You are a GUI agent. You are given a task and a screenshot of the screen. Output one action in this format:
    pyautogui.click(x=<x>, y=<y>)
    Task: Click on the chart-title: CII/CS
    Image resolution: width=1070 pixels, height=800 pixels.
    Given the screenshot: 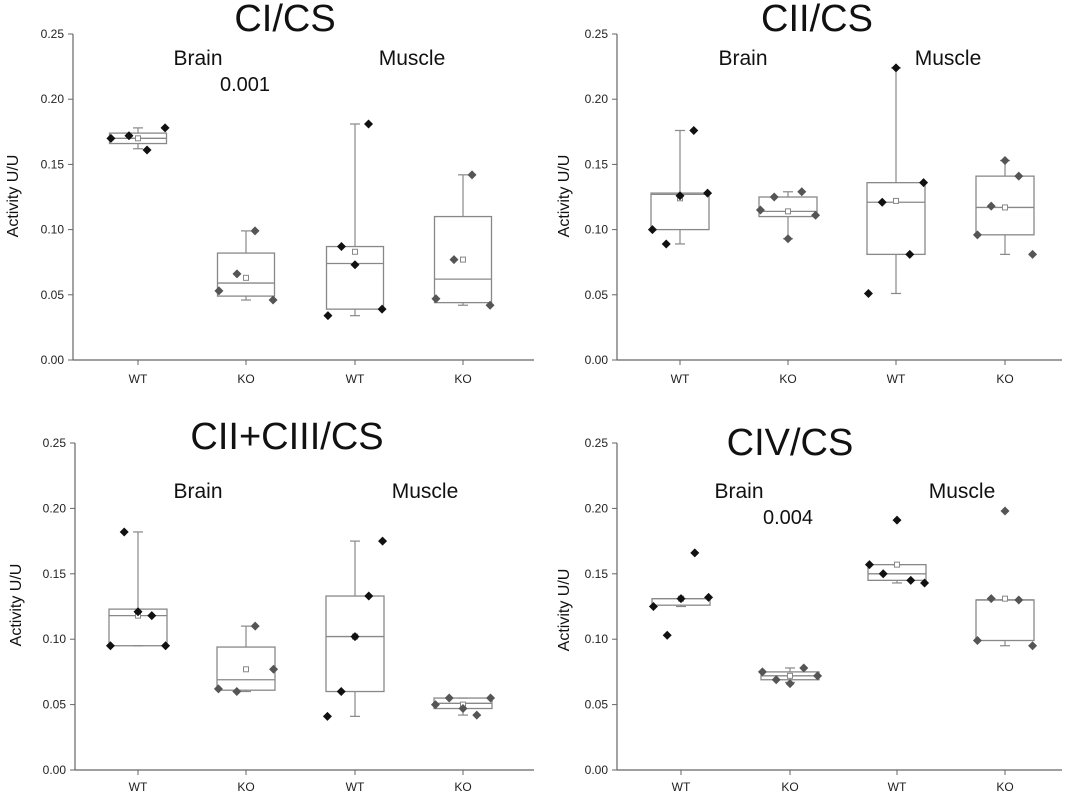 What is the action you would take?
    pyautogui.click(x=817, y=20)
    